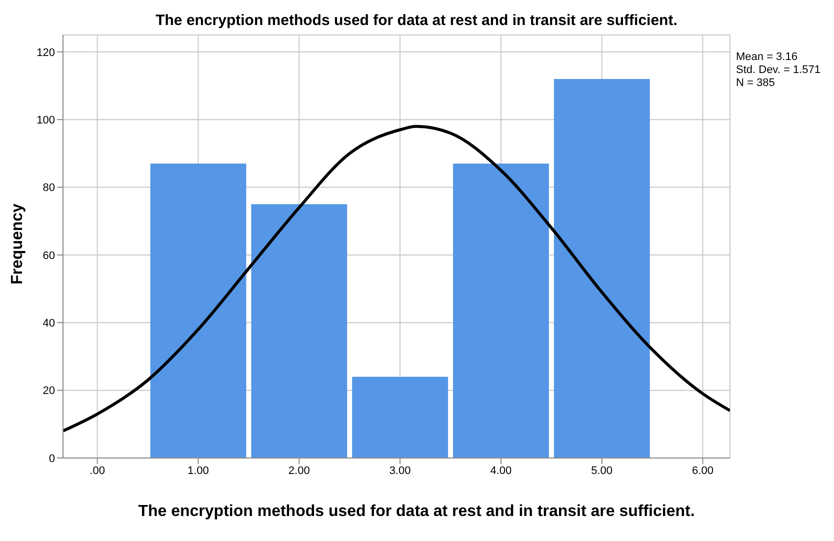 The height and width of the screenshot is (541, 834). What do you see at coordinates (48, 391) in the screenshot?
I see `y-tick-label: 20` at bounding box center [48, 391].